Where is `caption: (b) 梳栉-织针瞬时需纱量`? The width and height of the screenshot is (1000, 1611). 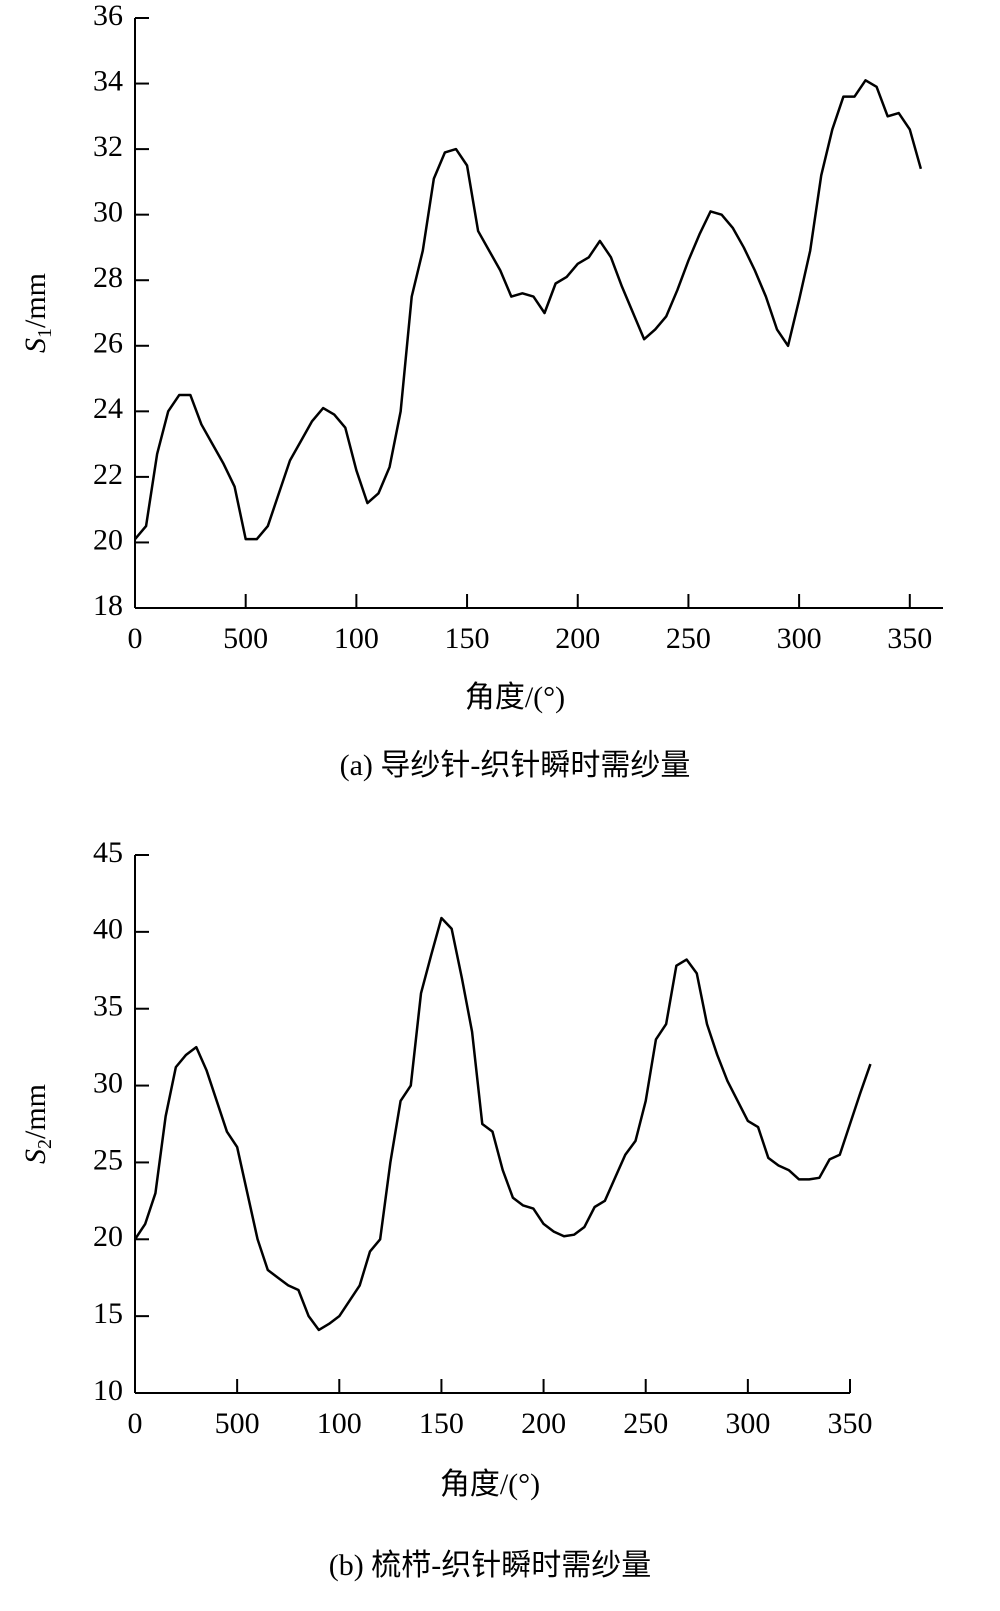 caption: (b) 梳栉-织针瞬时需纱量 is located at coordinates (490, 1565).